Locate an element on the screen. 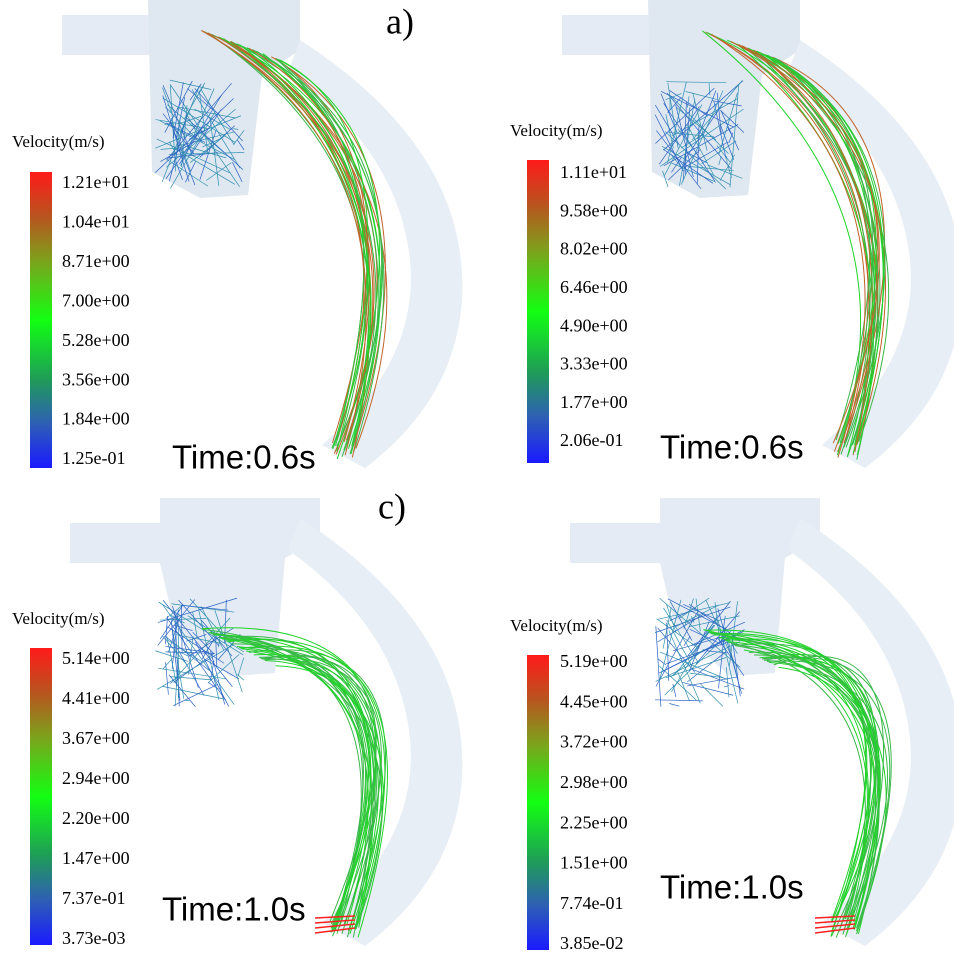 The width and height of the screenshot is (954, 955). colorbar-tick-label: 1.47e+00 is located at coordinates (96, 858).